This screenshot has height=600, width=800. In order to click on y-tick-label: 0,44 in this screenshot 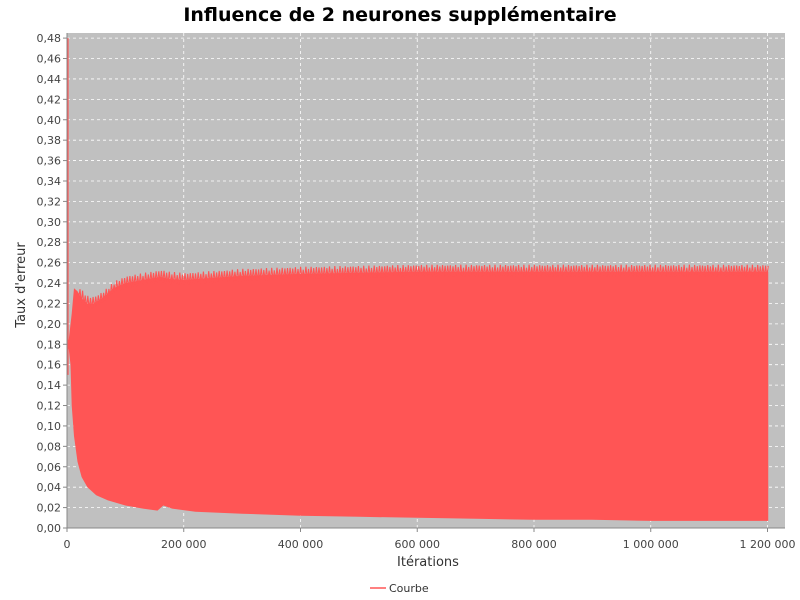, I will do `click(49, 79)`.